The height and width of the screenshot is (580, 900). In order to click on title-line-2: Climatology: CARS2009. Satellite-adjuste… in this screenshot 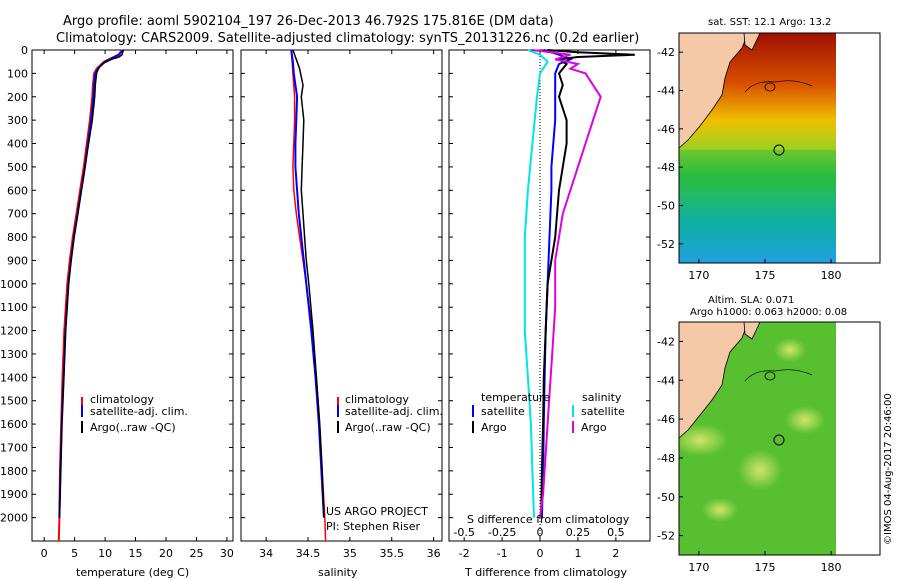, I will do `click(347, 38)`.